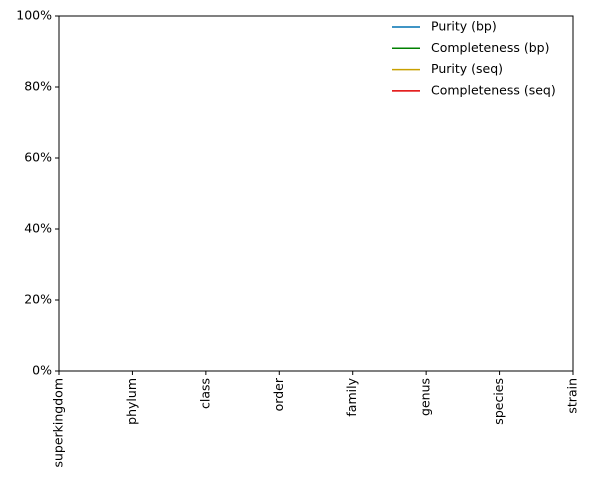  What do you see at coordinates (464, 26) in the screenshot?
I see `legend-label: Purity (bp)` at bounding box center [464, 26].